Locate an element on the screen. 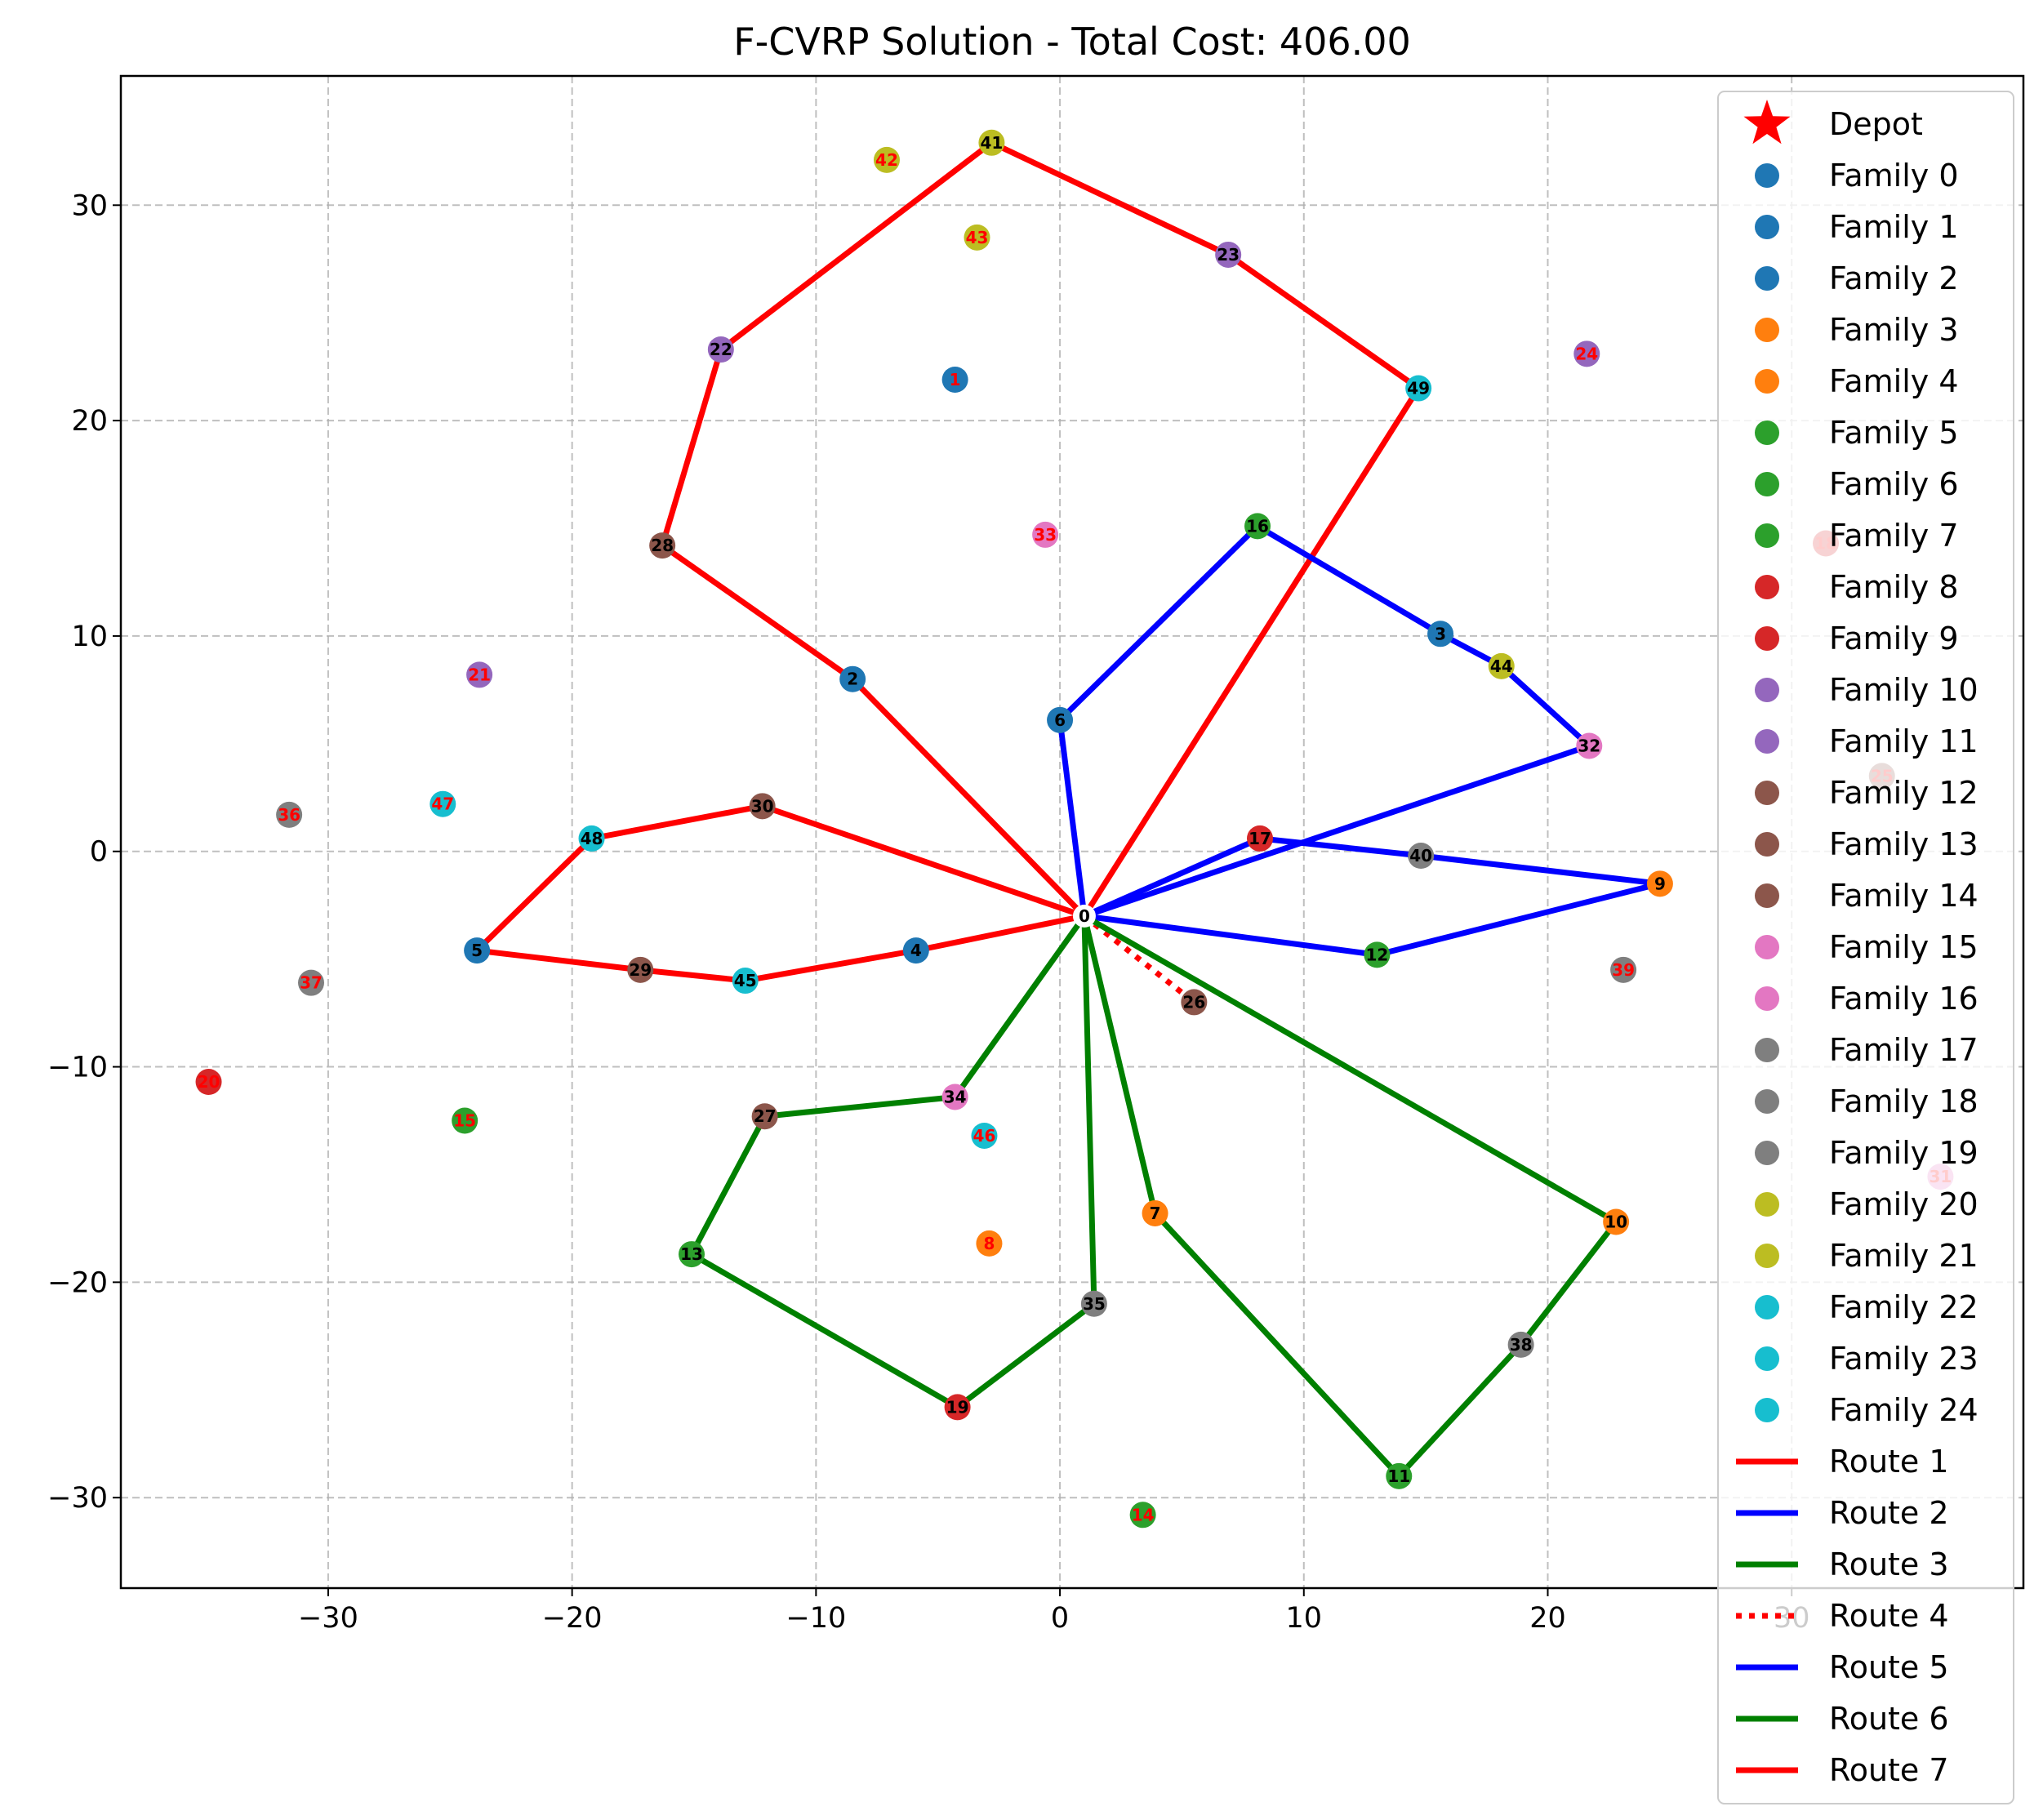 This screenshot has height=1820, width=2043. node-label-44: 44 is located at coordinates (1501, 666).